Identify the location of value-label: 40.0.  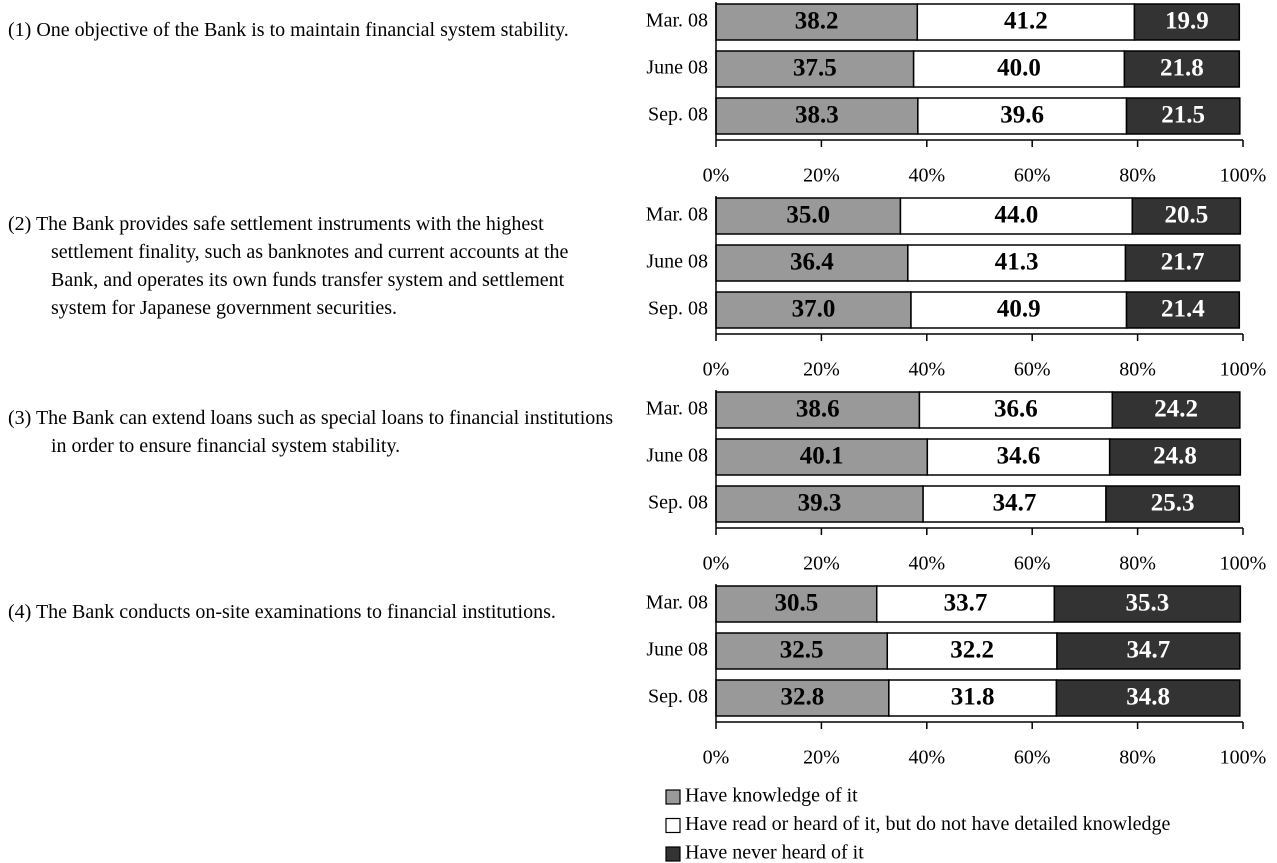
(1019, 68).